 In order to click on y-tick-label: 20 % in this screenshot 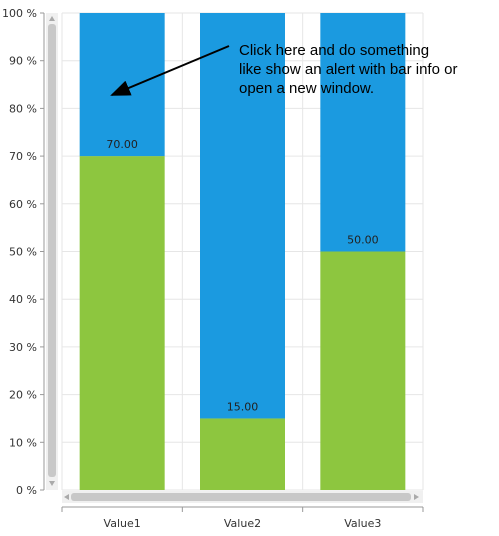, I will do `click(23, 395)`.